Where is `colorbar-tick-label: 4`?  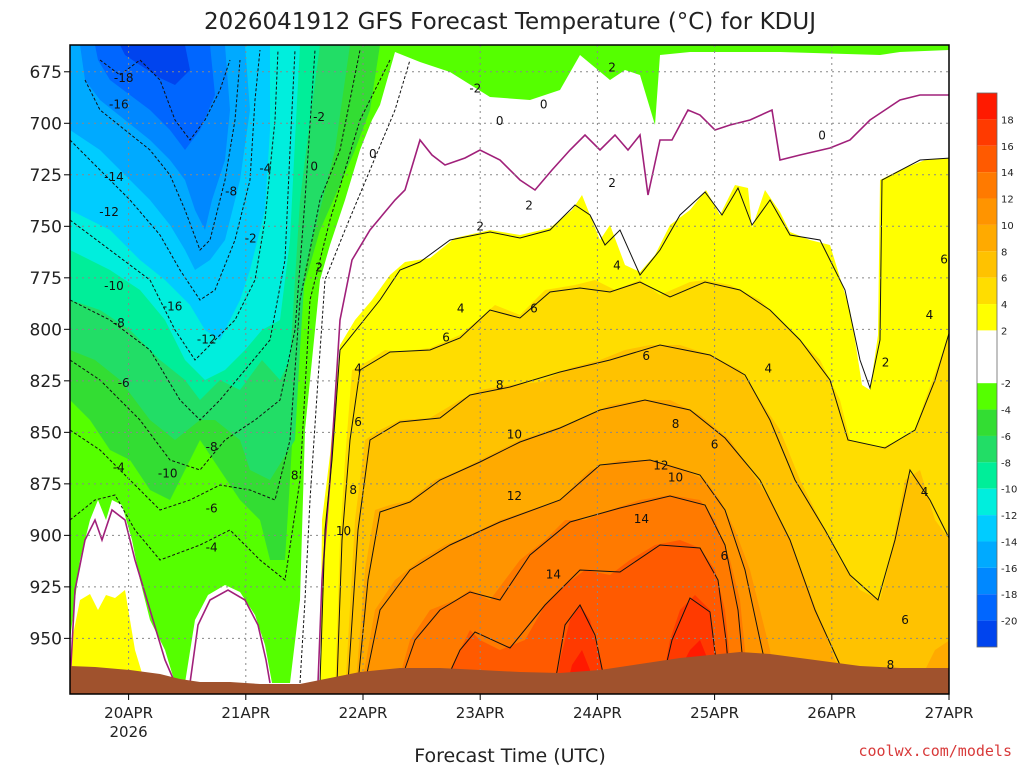
colorbar-tick-label: 4 is located at coordinates (1004, 305).